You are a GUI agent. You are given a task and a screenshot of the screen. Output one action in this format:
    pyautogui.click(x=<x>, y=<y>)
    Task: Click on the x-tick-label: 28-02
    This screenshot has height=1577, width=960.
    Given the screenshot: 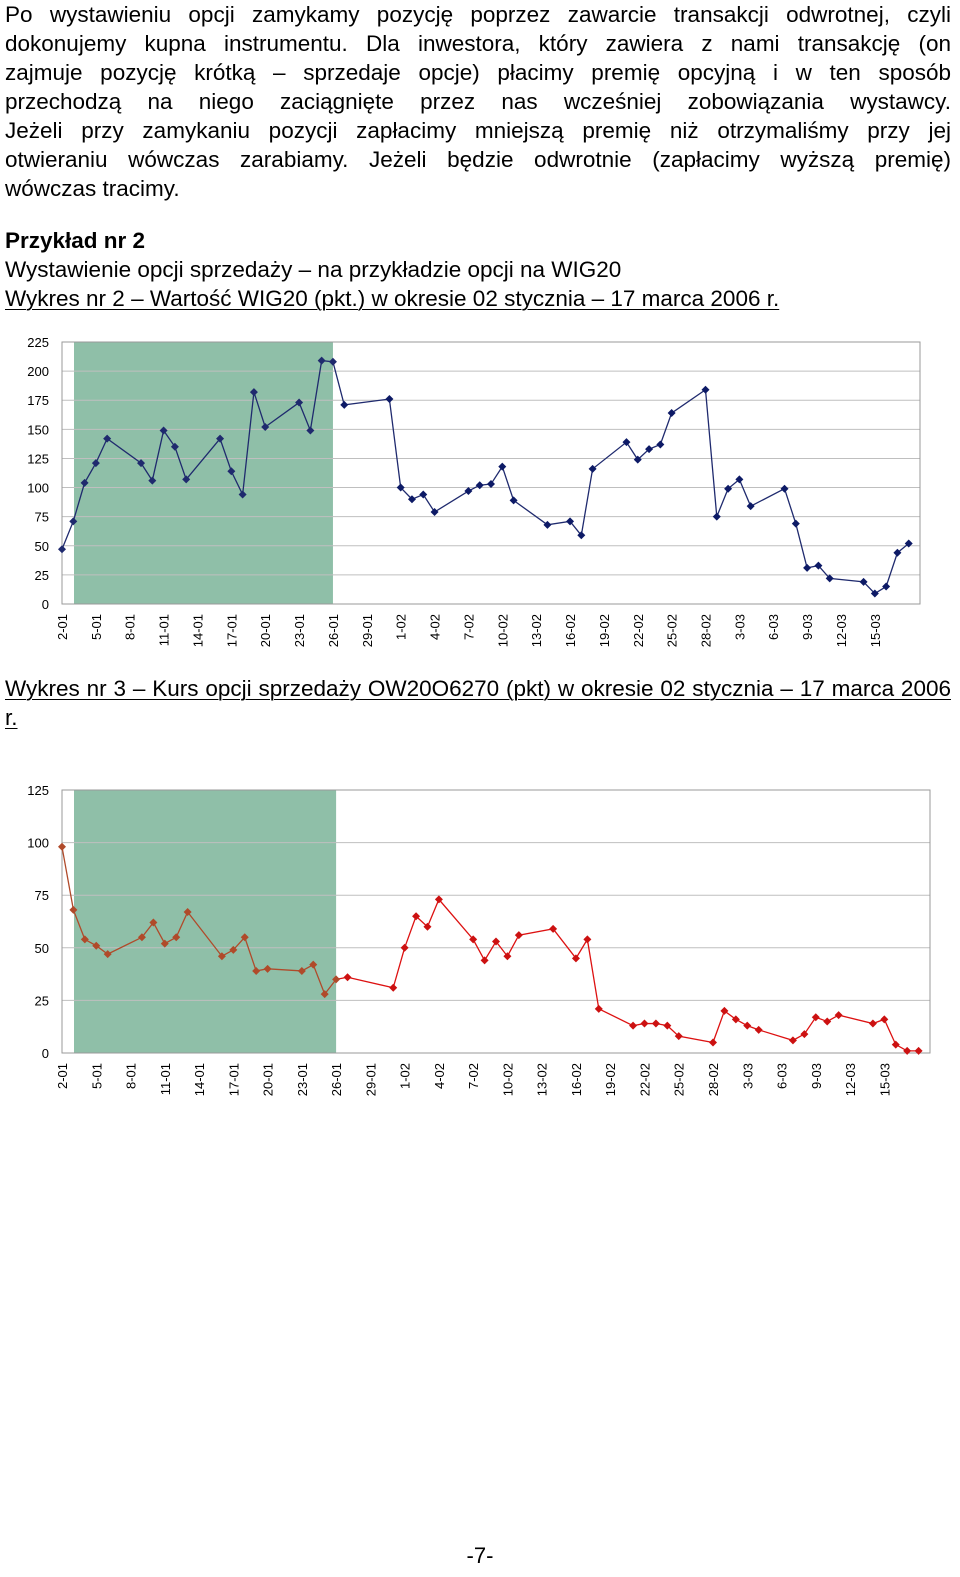 What is the action you would take?
    pyautogui.click(x=706, y=630)
    